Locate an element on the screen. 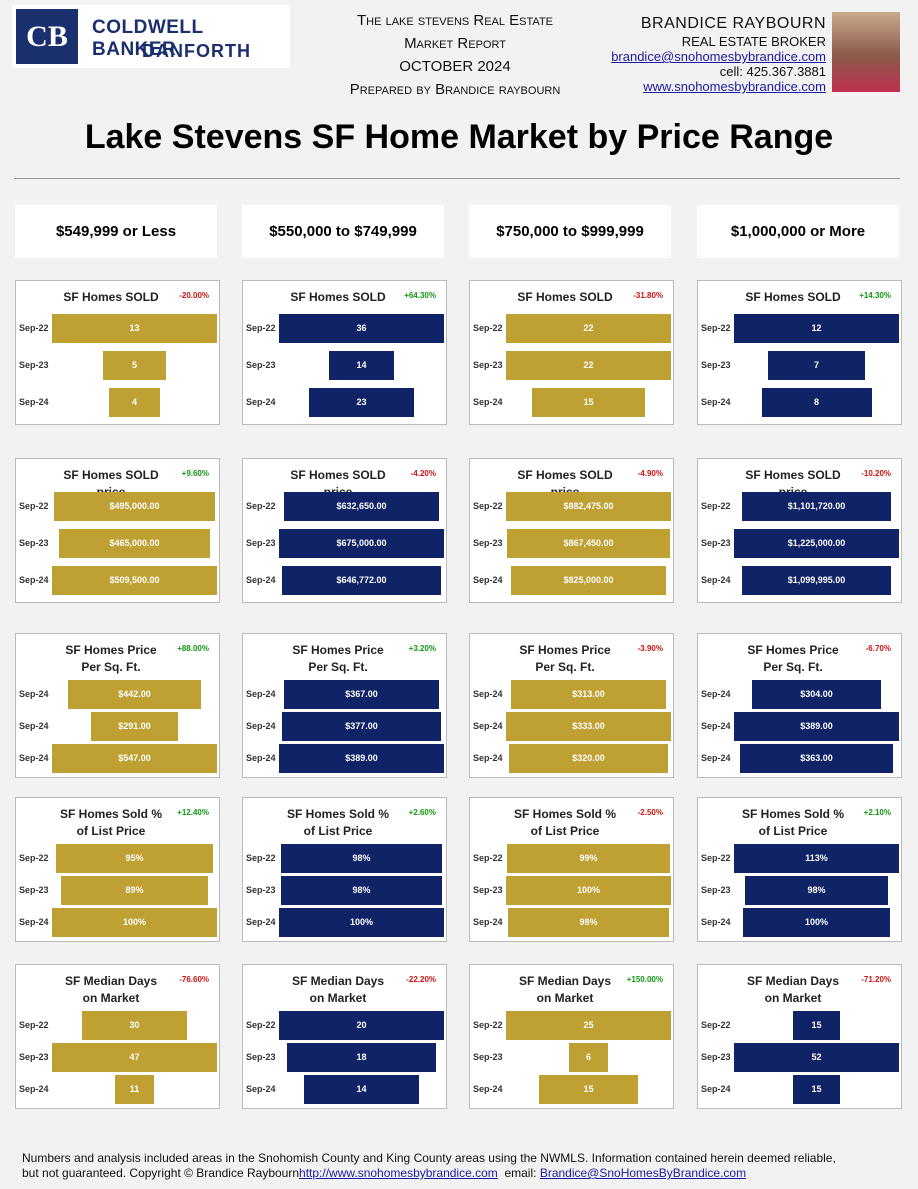  column-header: $550,000 to $749,999 is located at coordinates (343, 231).